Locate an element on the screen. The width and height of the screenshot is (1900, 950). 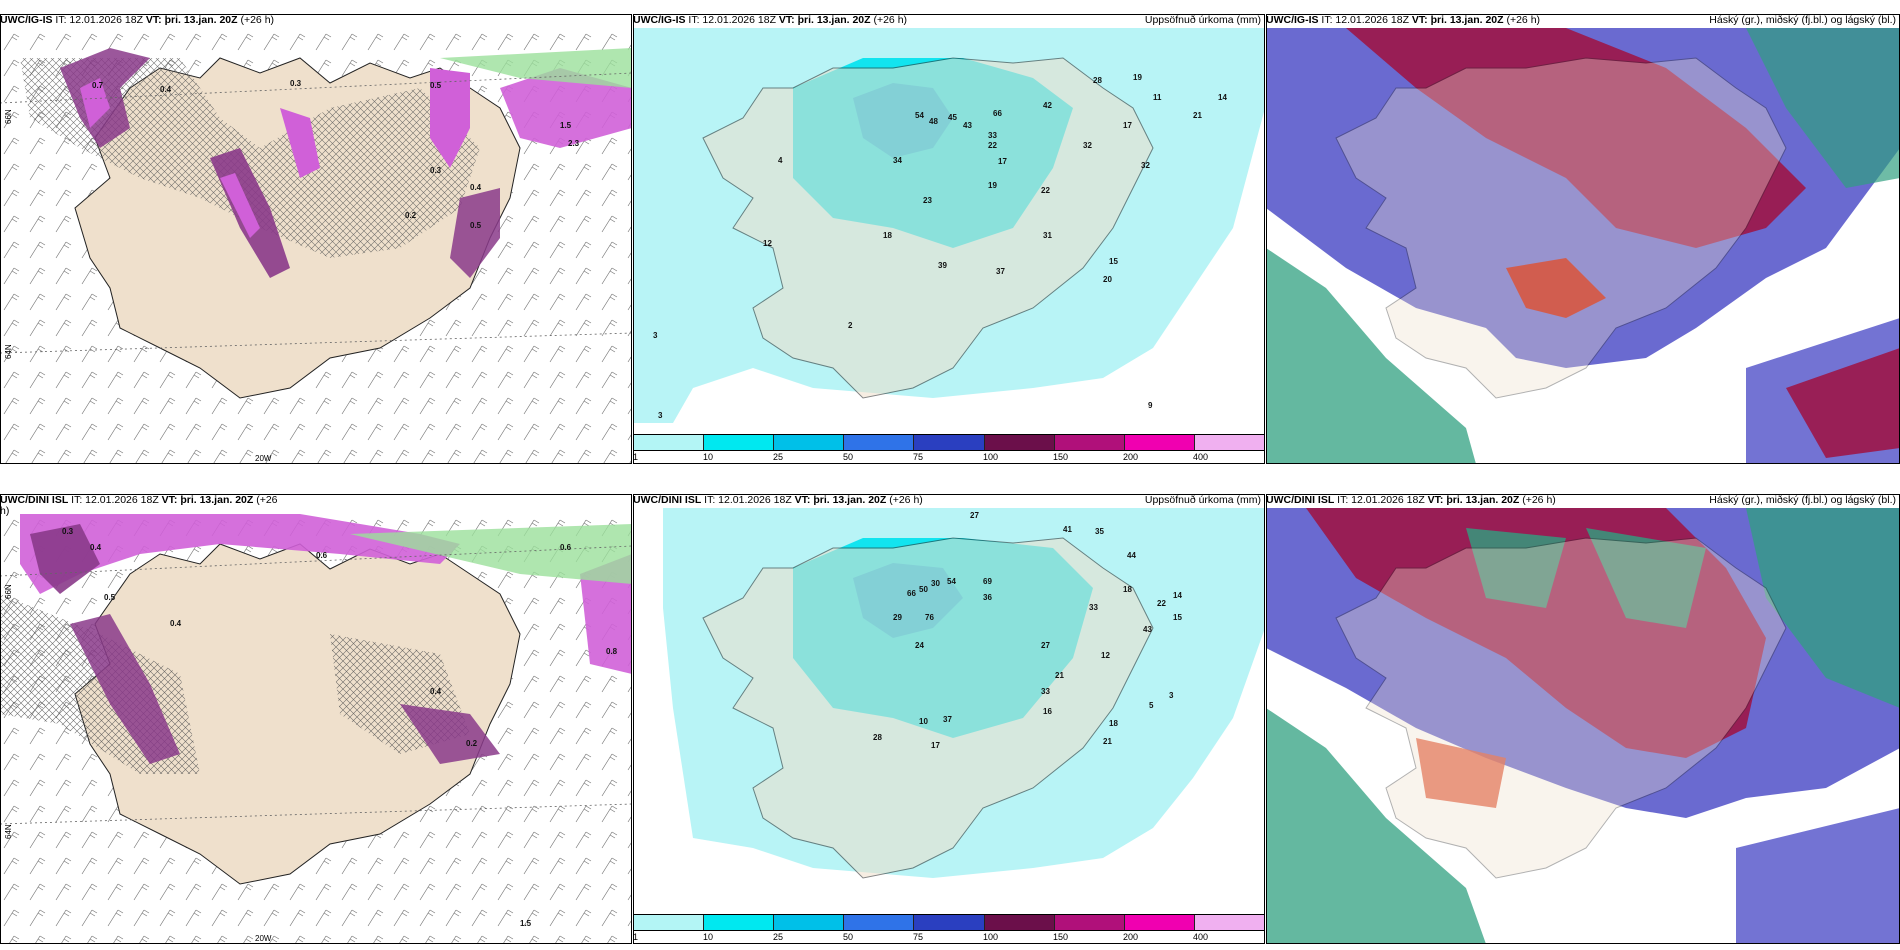
icing-value: 0.8 is located at coordinates (612, 651).